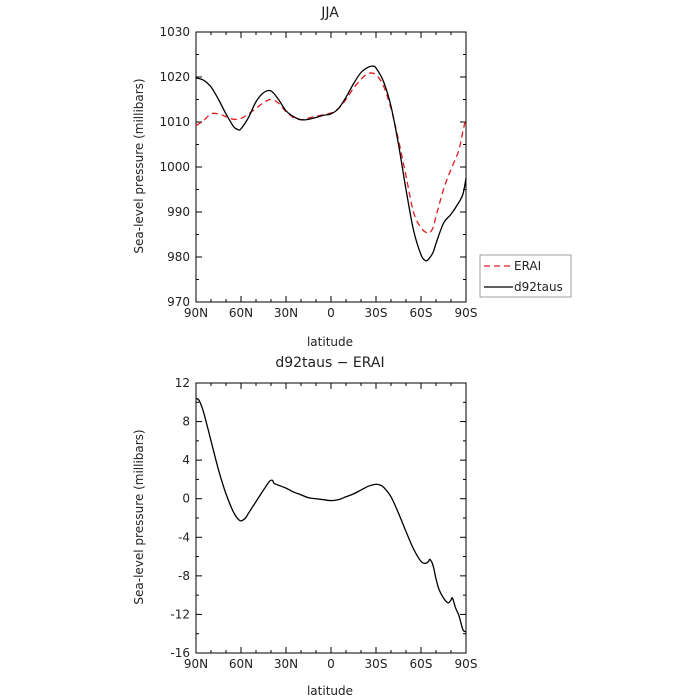 The height and width of the screenshot is (700, 700). Describe the element at coordinates (178, 212) in the screenshot. I see `top-y-tick-label: 990` at that location.